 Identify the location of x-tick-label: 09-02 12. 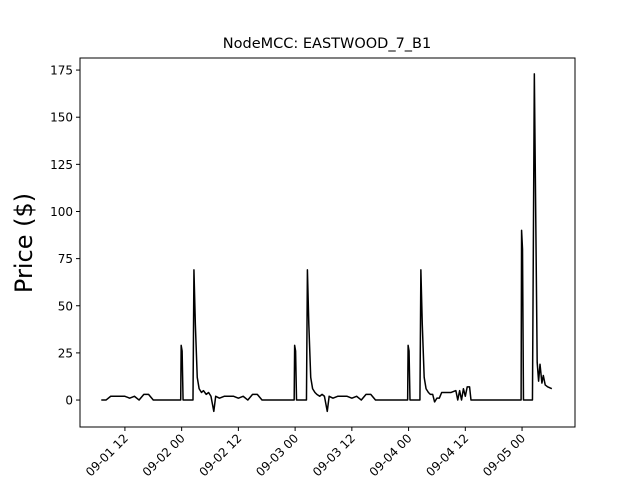
(220, 455).